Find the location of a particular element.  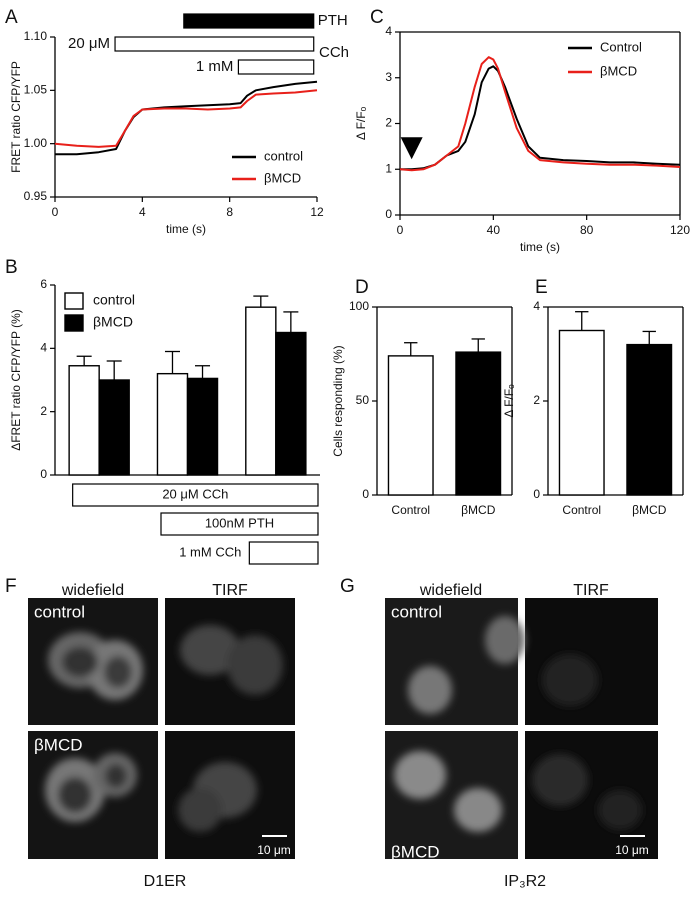

legend-label: Control is located at coordinates (621, 46).